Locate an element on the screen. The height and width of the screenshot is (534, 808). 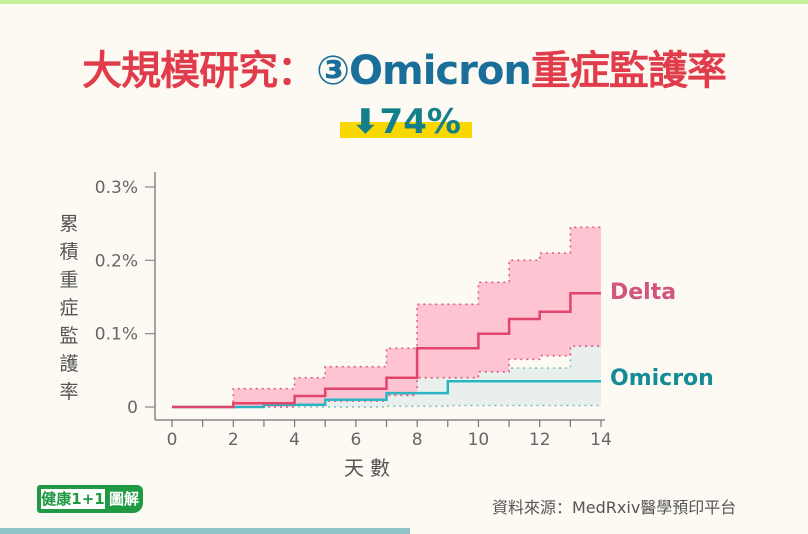
page-title: 大規模研究：③Omicron重症監護率 is located at coordinates (404, 67).